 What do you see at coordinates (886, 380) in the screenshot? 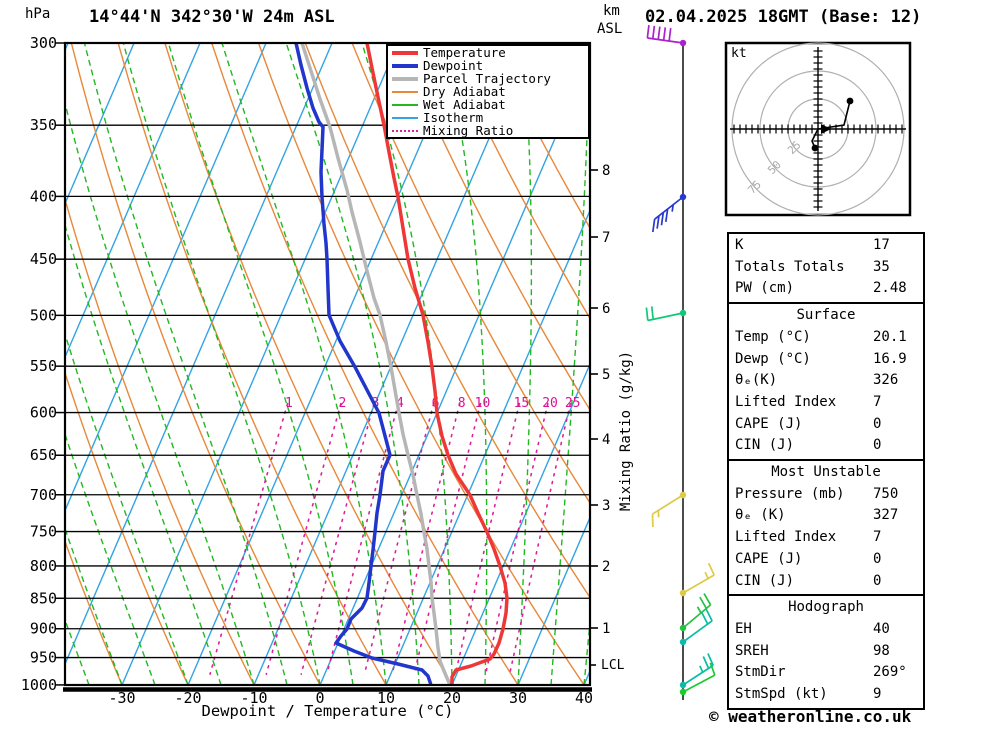
I see `stats-row-value: 326` at bounding box center [886, 380].